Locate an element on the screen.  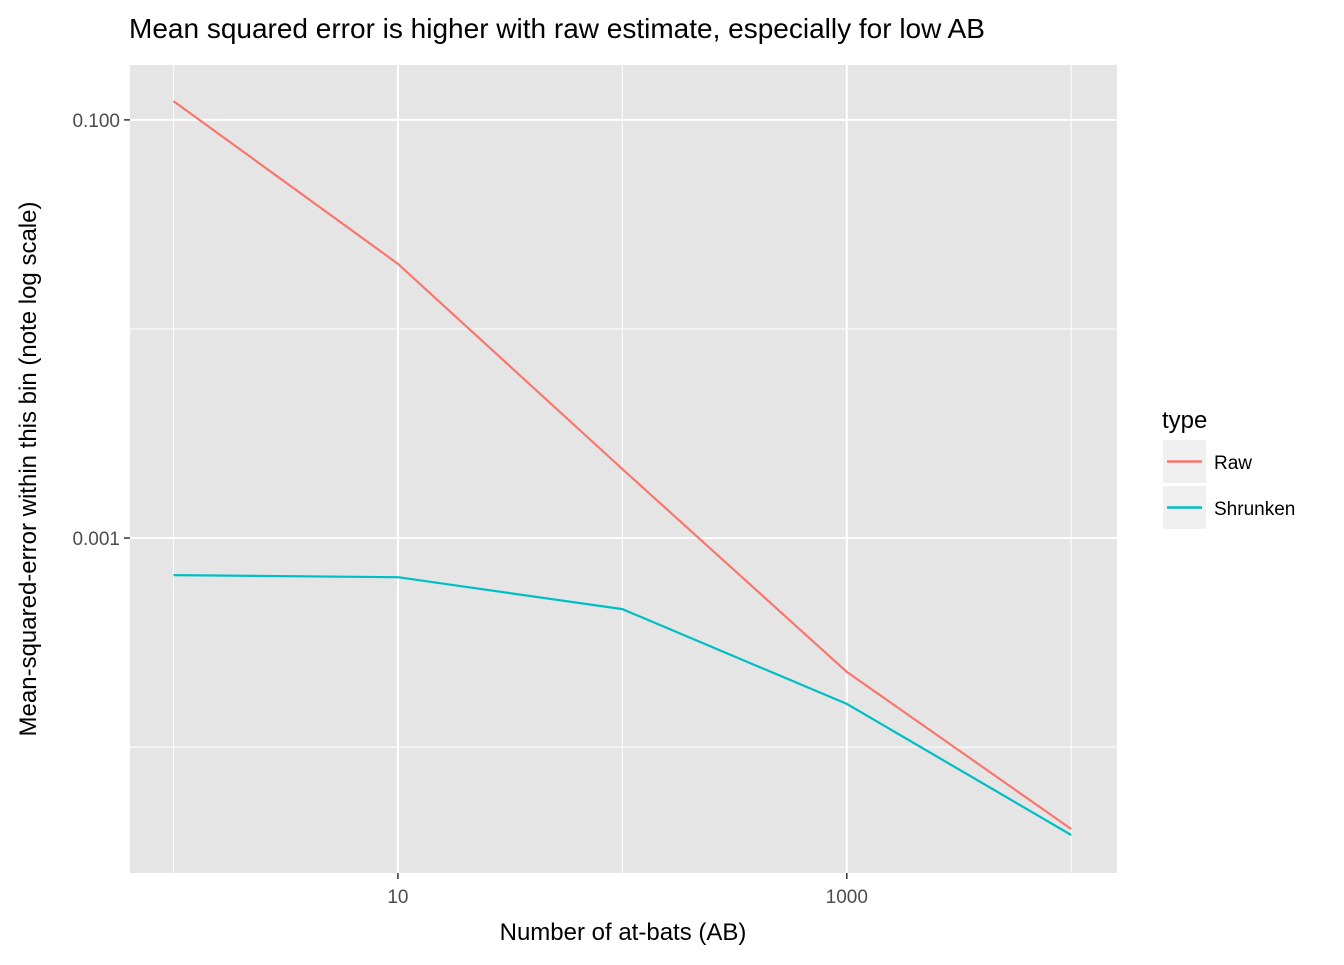
legend-label-raw: Raw is located at coordinates (1233, 463).